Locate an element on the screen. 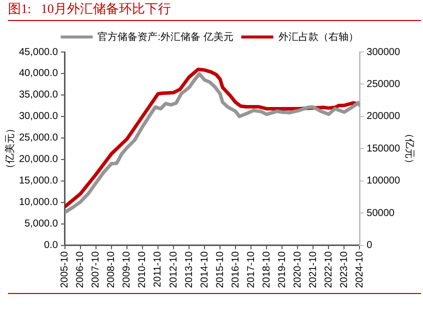 Image resolution: width=423 pixels, height=321 pixels. x-tick-label: 2005-10 is located at coordinates (65, 269).